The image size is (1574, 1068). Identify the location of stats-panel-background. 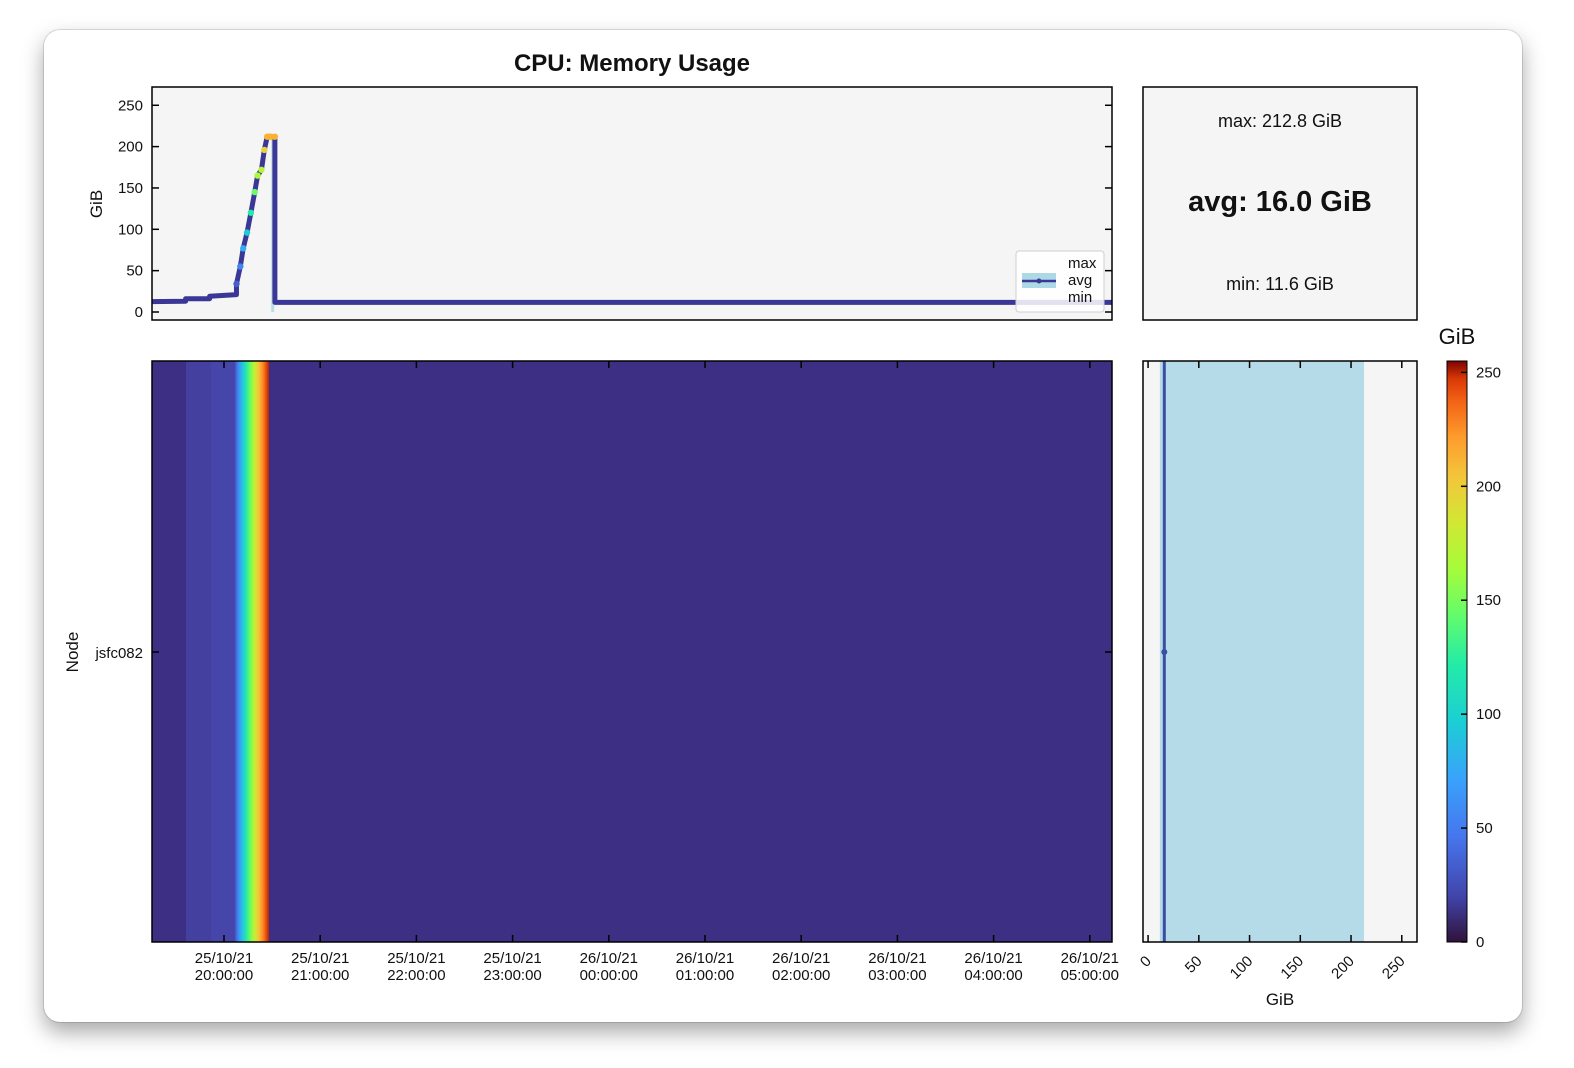
(1280, 203).